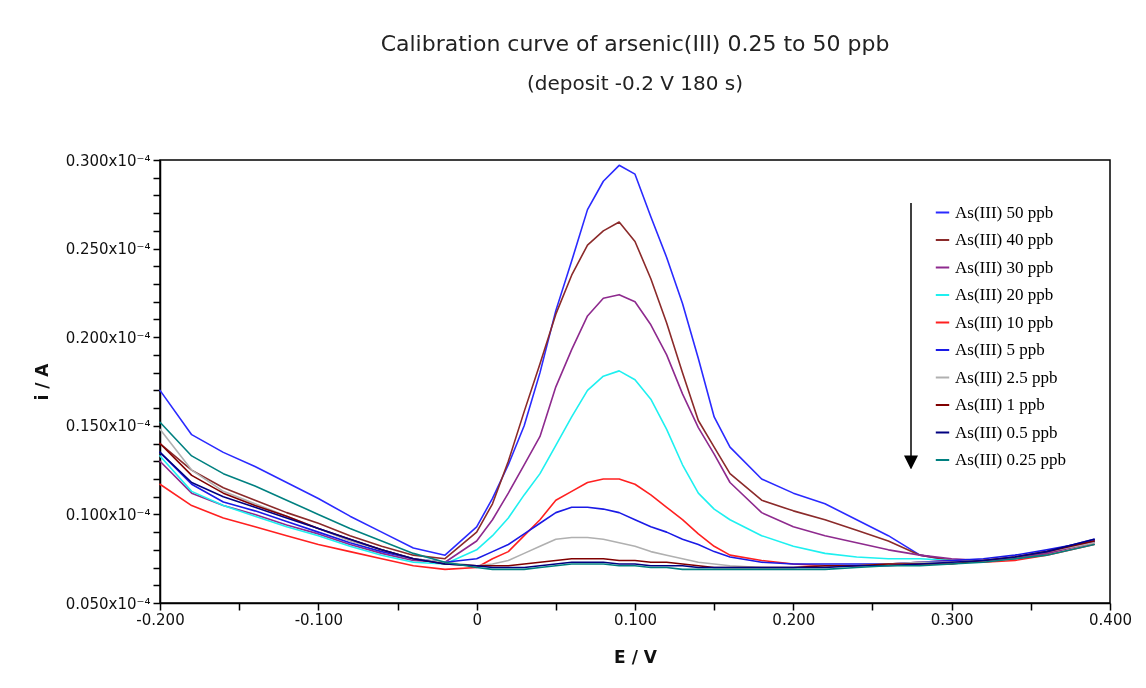 This screenshot has height=688, width=1146. I want to click on legend-label: As(III) 1 ppb, so click(1000, 404).